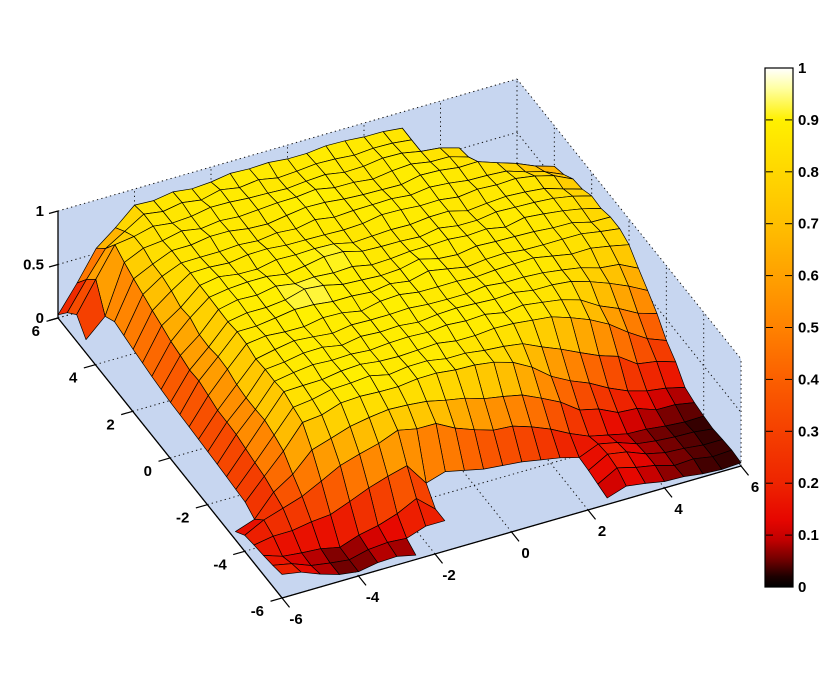 The height and width of the screenshot is (691, 840). I want to click on colorbar-tick-label: 0.4, so click(809, 379).